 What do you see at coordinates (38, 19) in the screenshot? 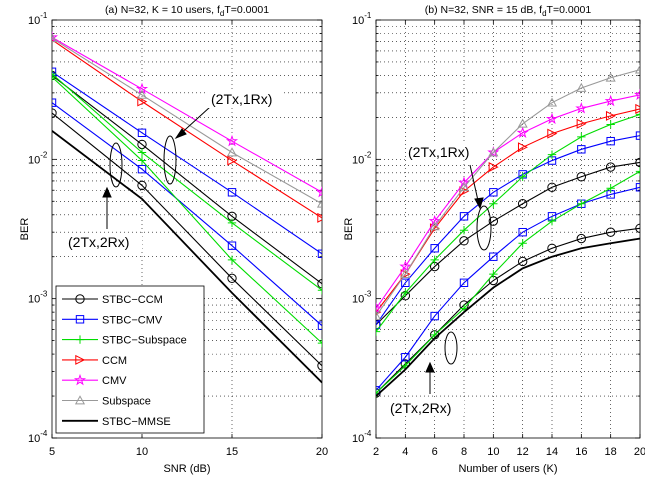
I see `y-tick-label: 10⁻¹` at bounding box center [38, 19].